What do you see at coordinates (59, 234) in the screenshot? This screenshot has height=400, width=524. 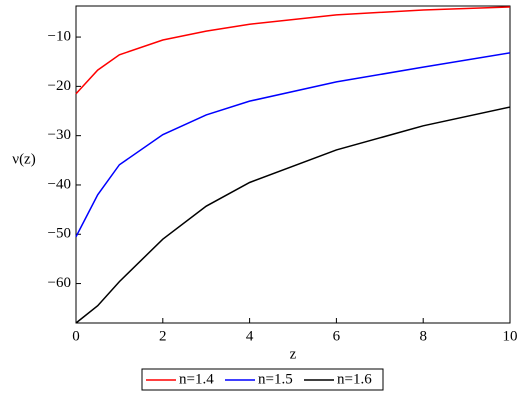 I see `y-tick-label: −50` at bounding box center [59, 234].